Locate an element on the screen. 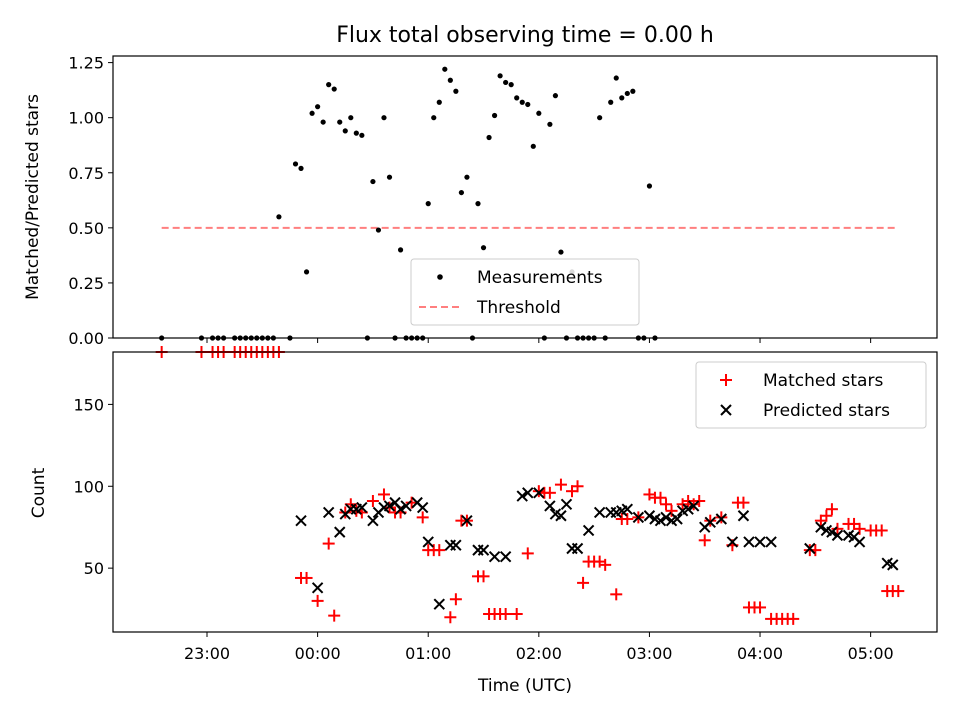  bottom-ytick-label: 50 is located at coordinates (94, 568).